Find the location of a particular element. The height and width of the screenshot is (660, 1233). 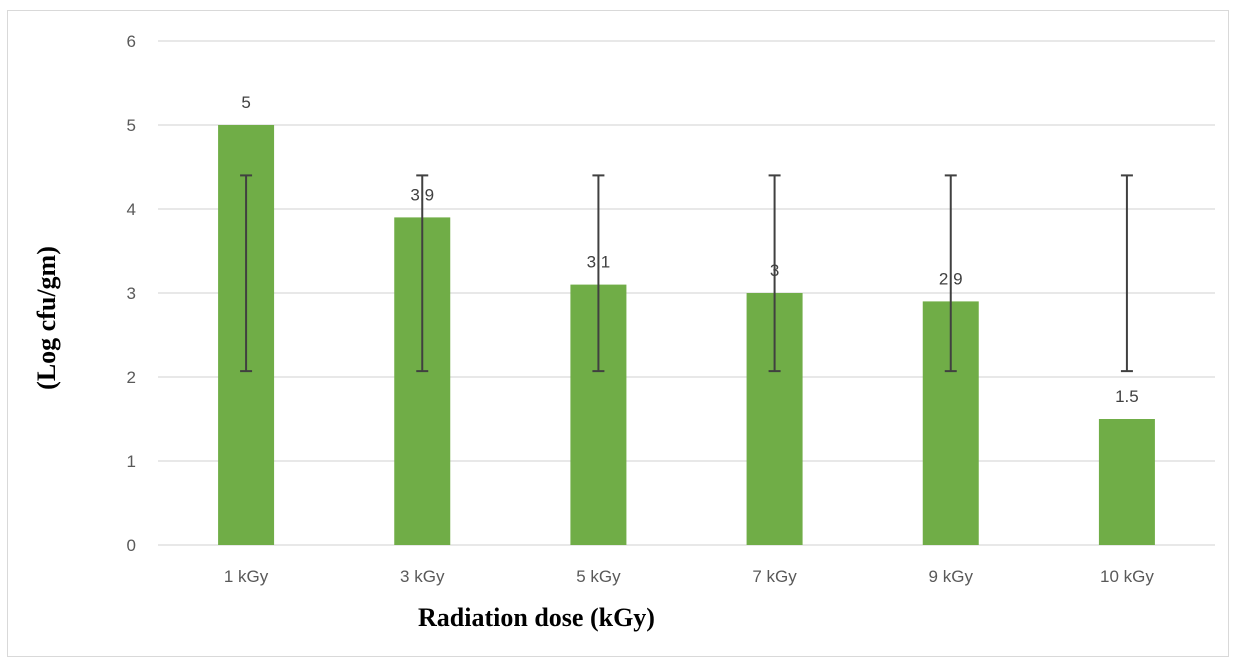

y-tick-label: 4 is located at coordinates (131, 209).